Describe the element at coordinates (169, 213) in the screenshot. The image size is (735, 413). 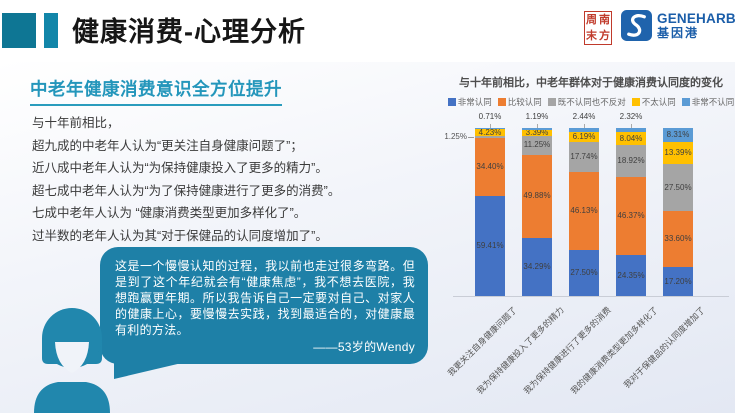
I see `body-line: 七成中老年人认为 “健康消费类型更加多样化了”。` at that location.